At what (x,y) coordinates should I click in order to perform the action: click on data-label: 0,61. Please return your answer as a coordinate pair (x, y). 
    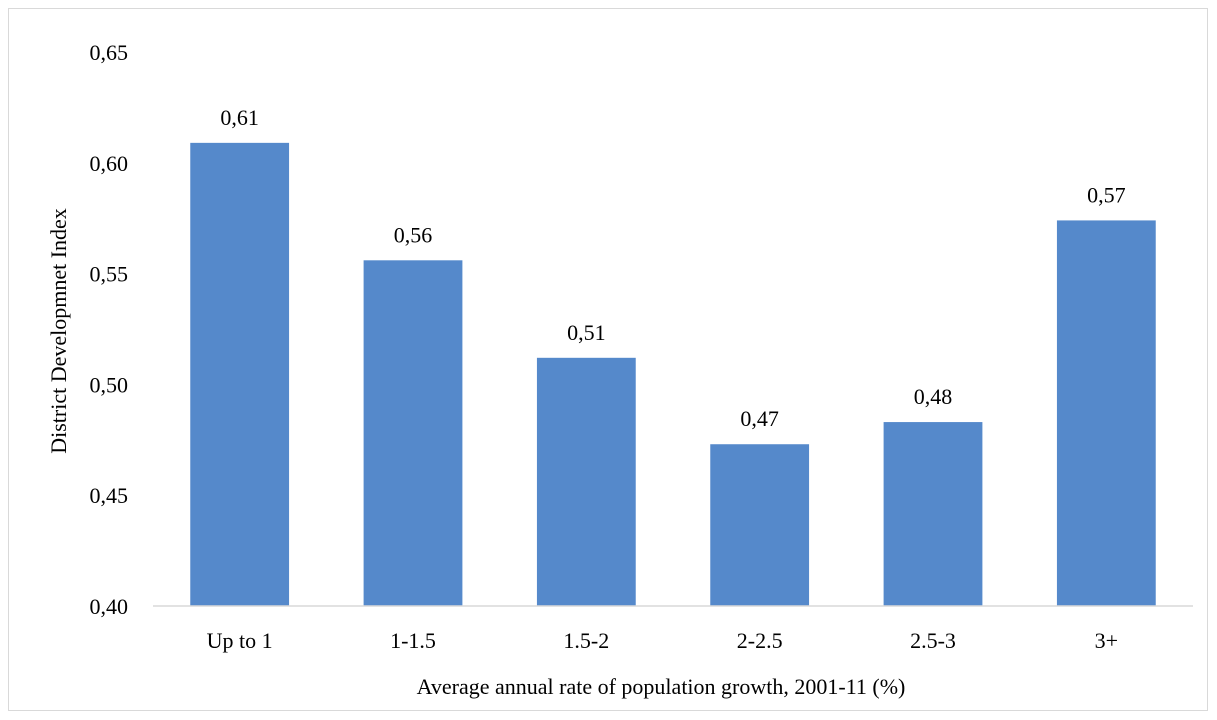
    Looking at the image, I should click on (239, 117).